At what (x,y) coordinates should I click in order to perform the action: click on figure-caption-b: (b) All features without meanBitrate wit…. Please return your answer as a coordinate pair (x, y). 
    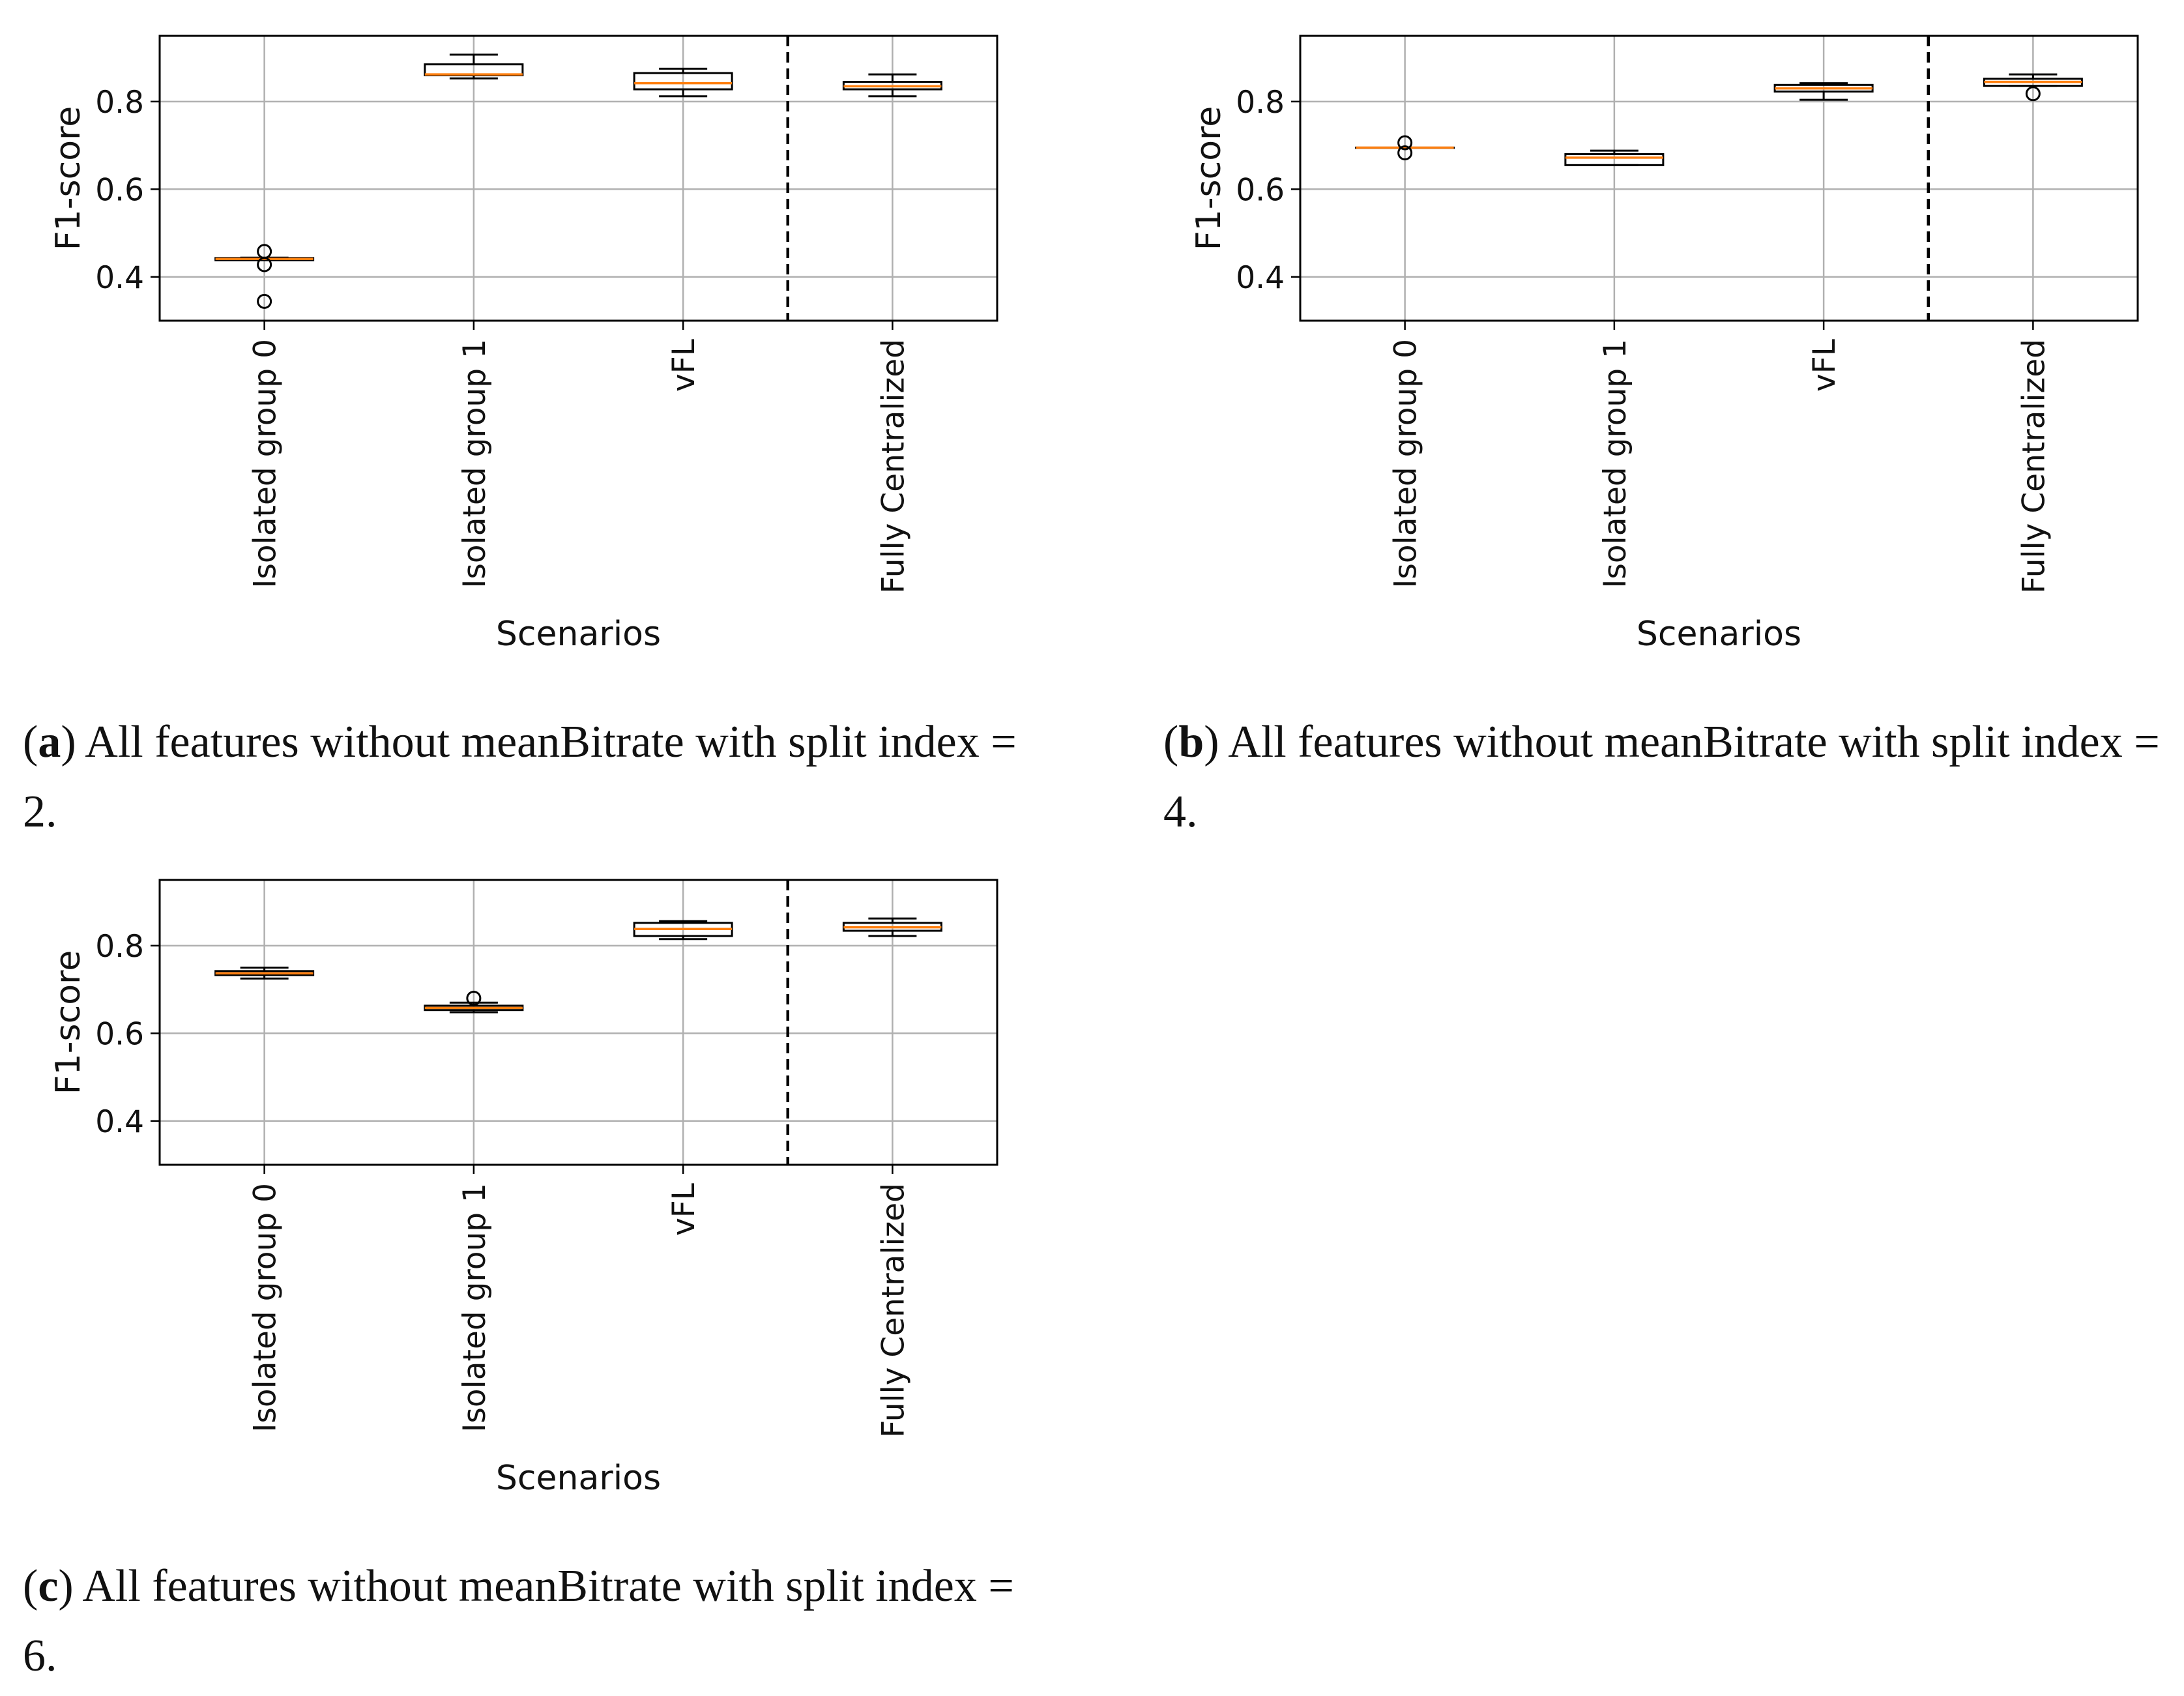
    Looking at the image, I should click on (1662, 777).